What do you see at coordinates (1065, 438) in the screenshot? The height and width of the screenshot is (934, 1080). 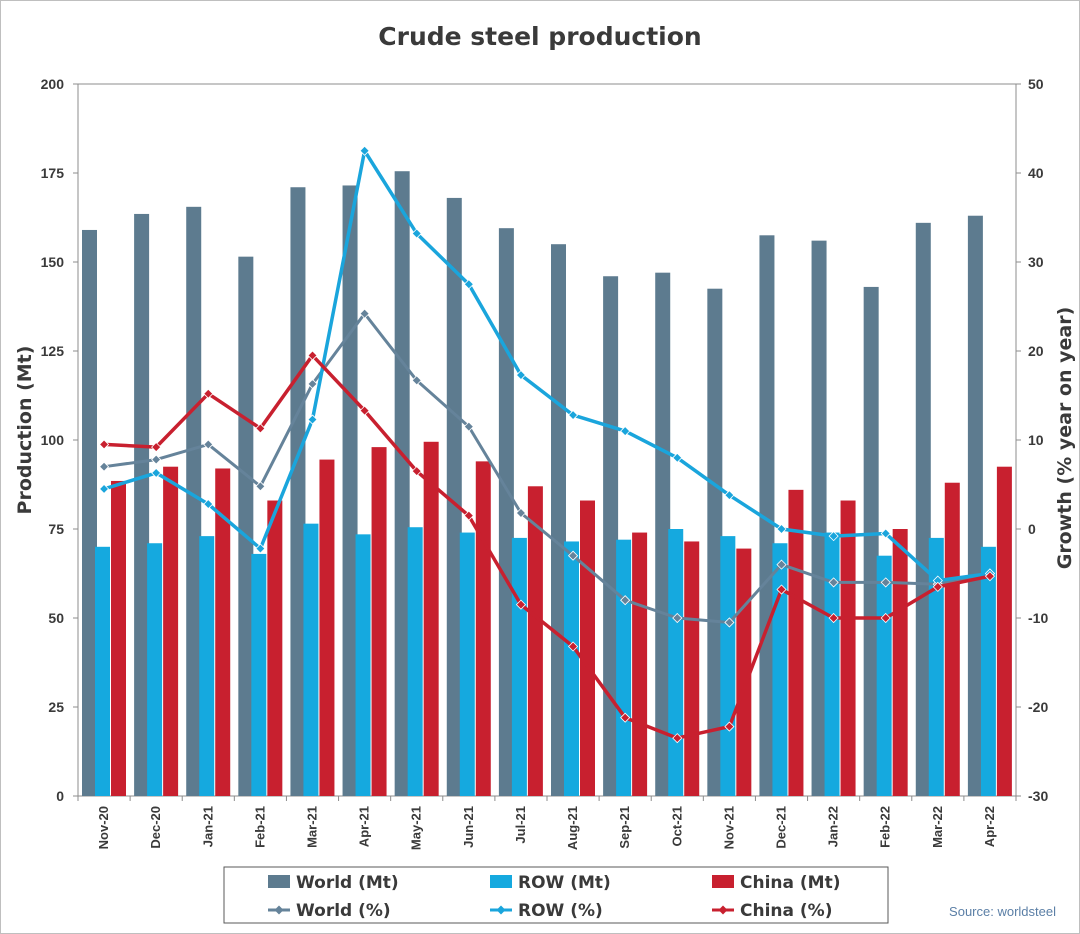 I see `y2-axis-title: Growth (% year on year)` at bounding box center [1065, 438].